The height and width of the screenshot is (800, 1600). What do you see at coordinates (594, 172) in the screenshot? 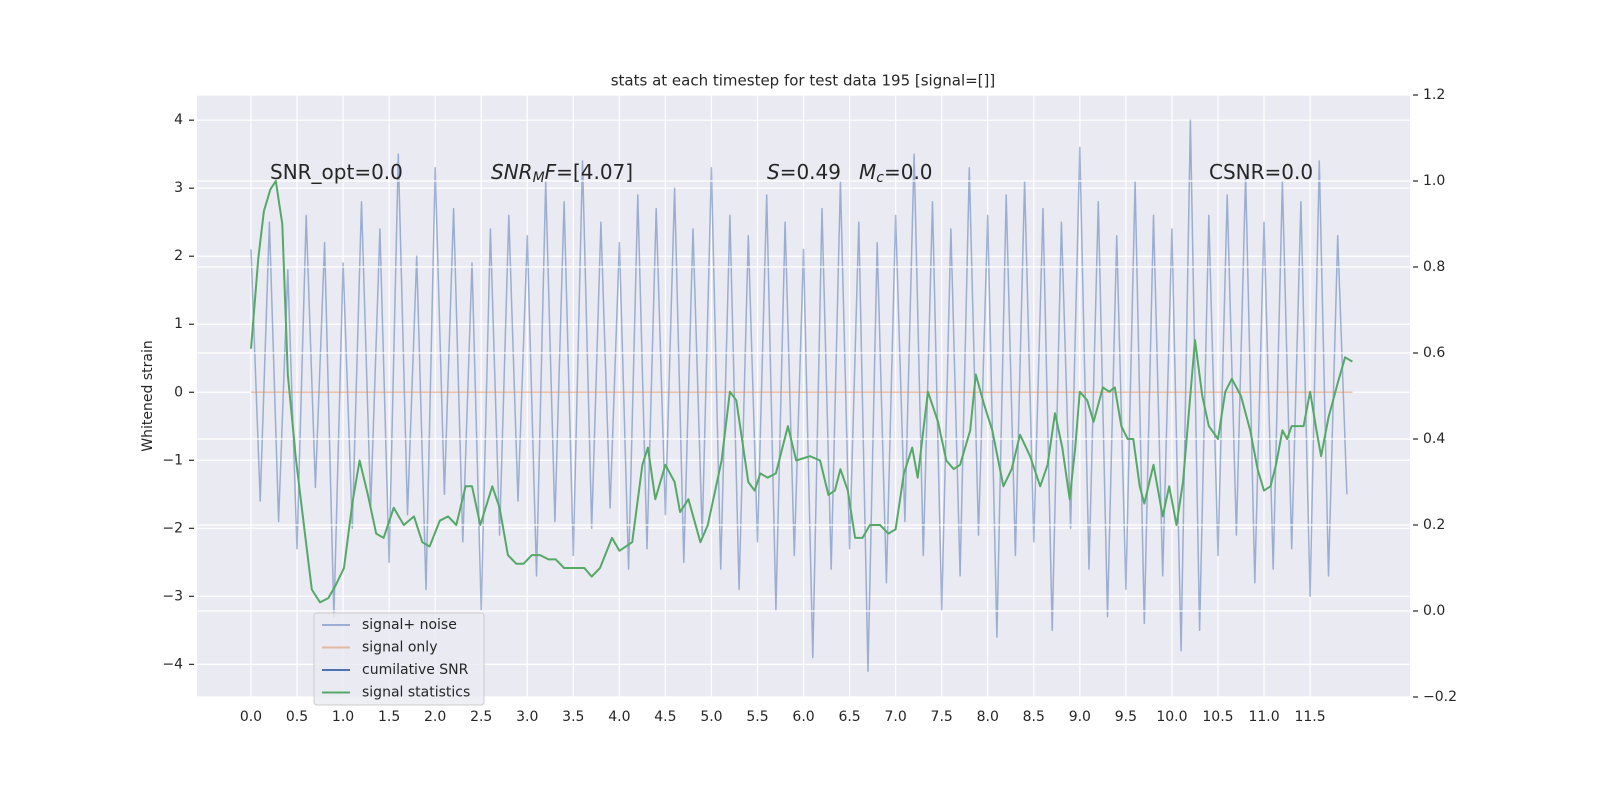
I see `annotation-part: =[4.07]` at bounding box center [594, 172].